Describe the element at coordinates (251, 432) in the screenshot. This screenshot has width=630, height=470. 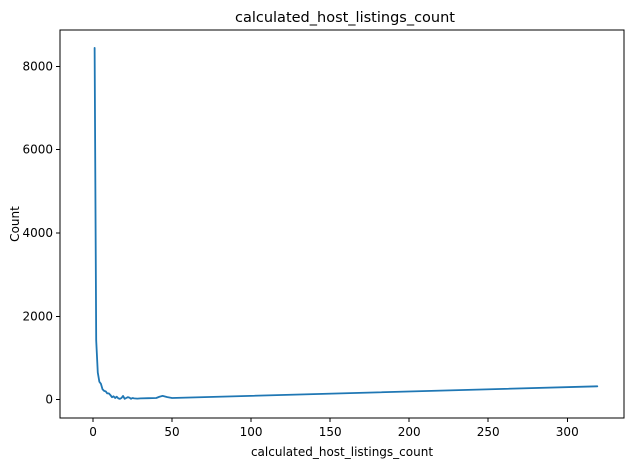
I see `x-tick-label: 100` at that location.